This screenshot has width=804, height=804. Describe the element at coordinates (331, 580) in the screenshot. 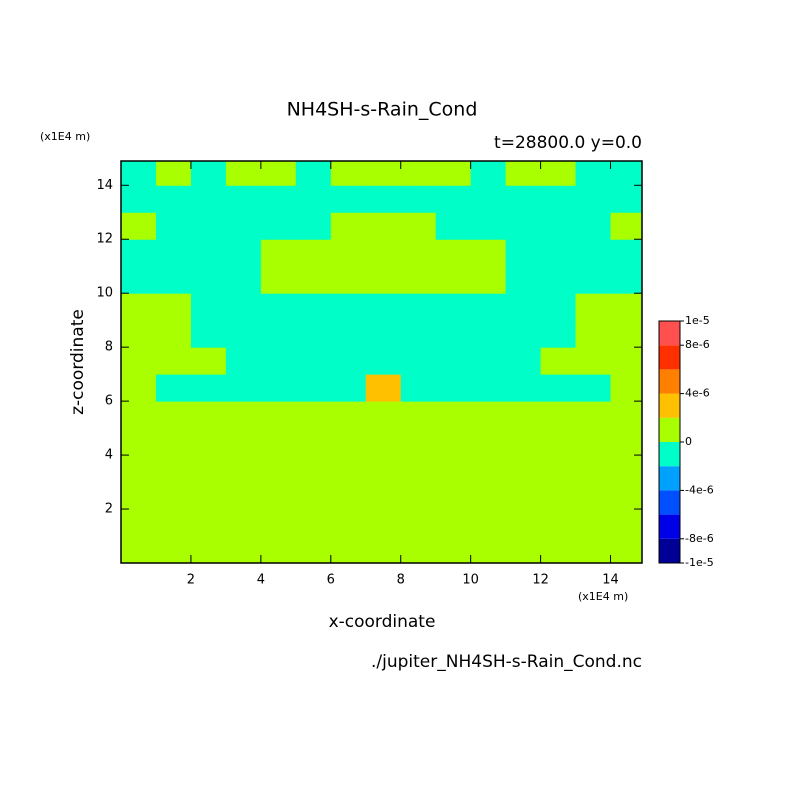

I see `x-tick-label: 6` at that location.